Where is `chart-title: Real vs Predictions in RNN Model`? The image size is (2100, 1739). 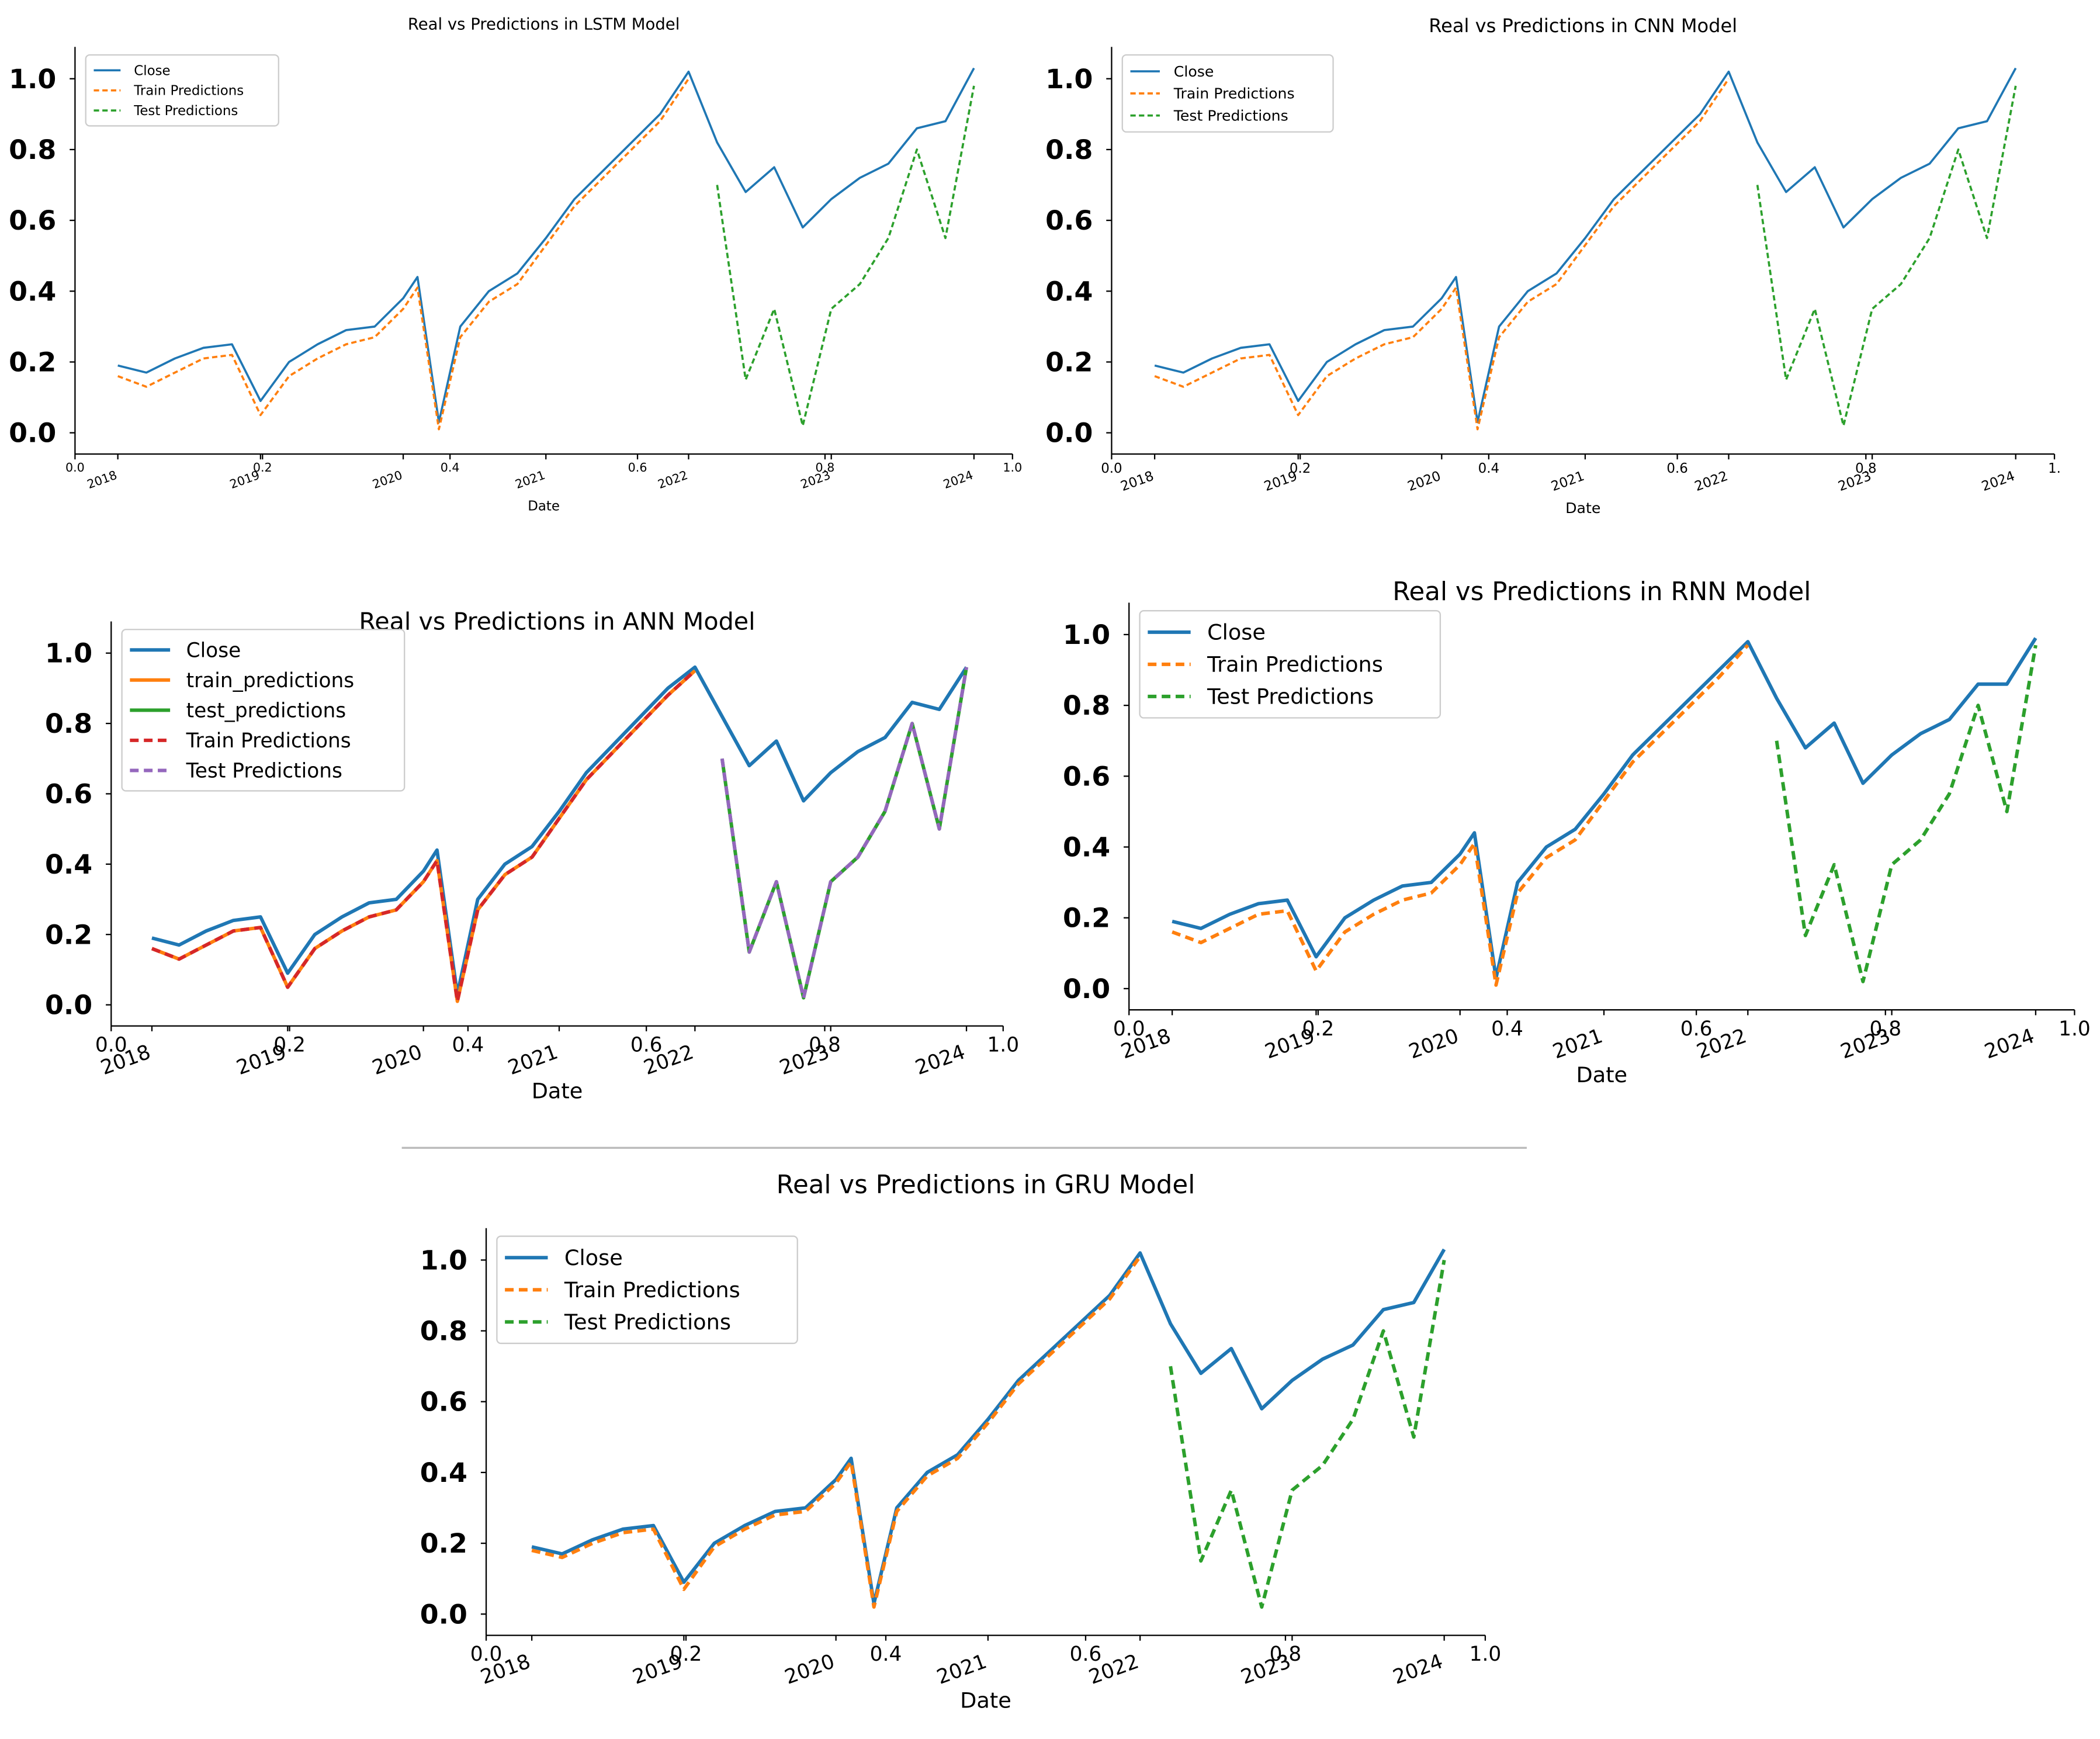
chart-title: Real vs Predictions in RNN Model is located at coordinates (1602, 592).